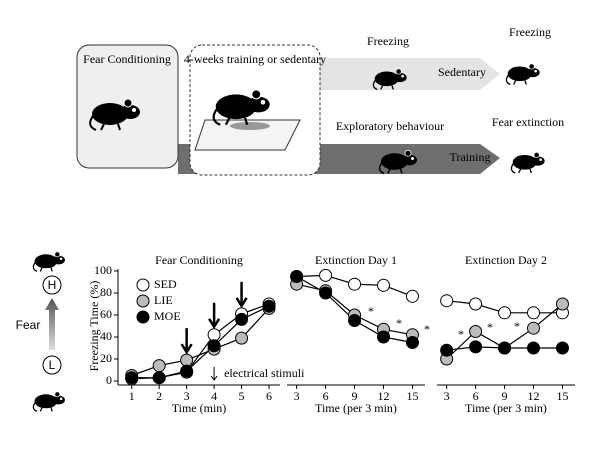 This screenshot has width=600, height=450. What do you see at coordinates (390, 126) in the screenshot?
I see `label: Exploratory behaviour` at bounding box center [390, 126].